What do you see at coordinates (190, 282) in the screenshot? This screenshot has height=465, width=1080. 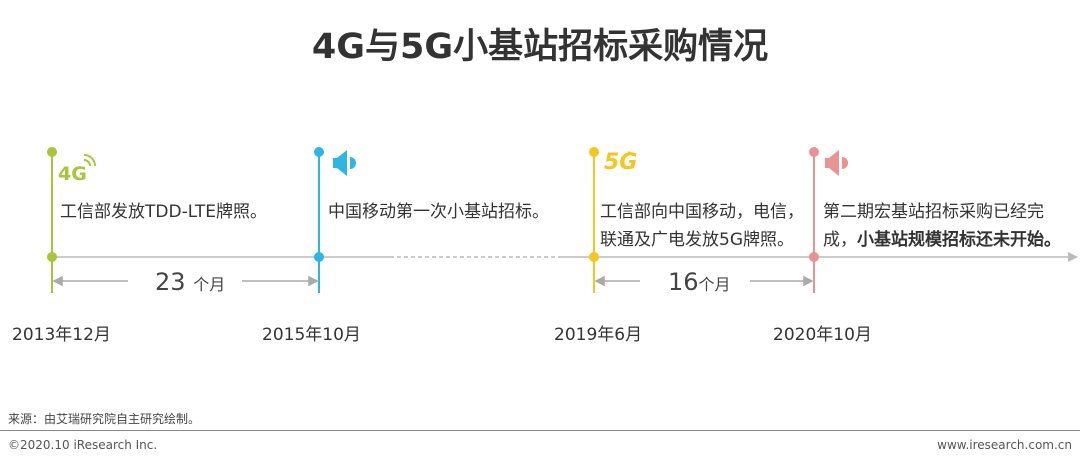 I see `duration-23: 23 个月` at bounding box center [190, 282].